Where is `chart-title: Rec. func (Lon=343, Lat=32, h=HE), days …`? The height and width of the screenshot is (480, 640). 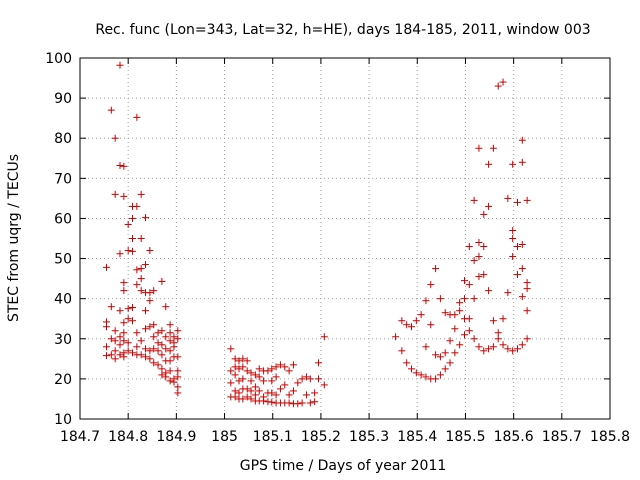 chart-title: Rec. func (Lon=343, Lat=32, h=HE), days … is located at coordinates (342, 30).